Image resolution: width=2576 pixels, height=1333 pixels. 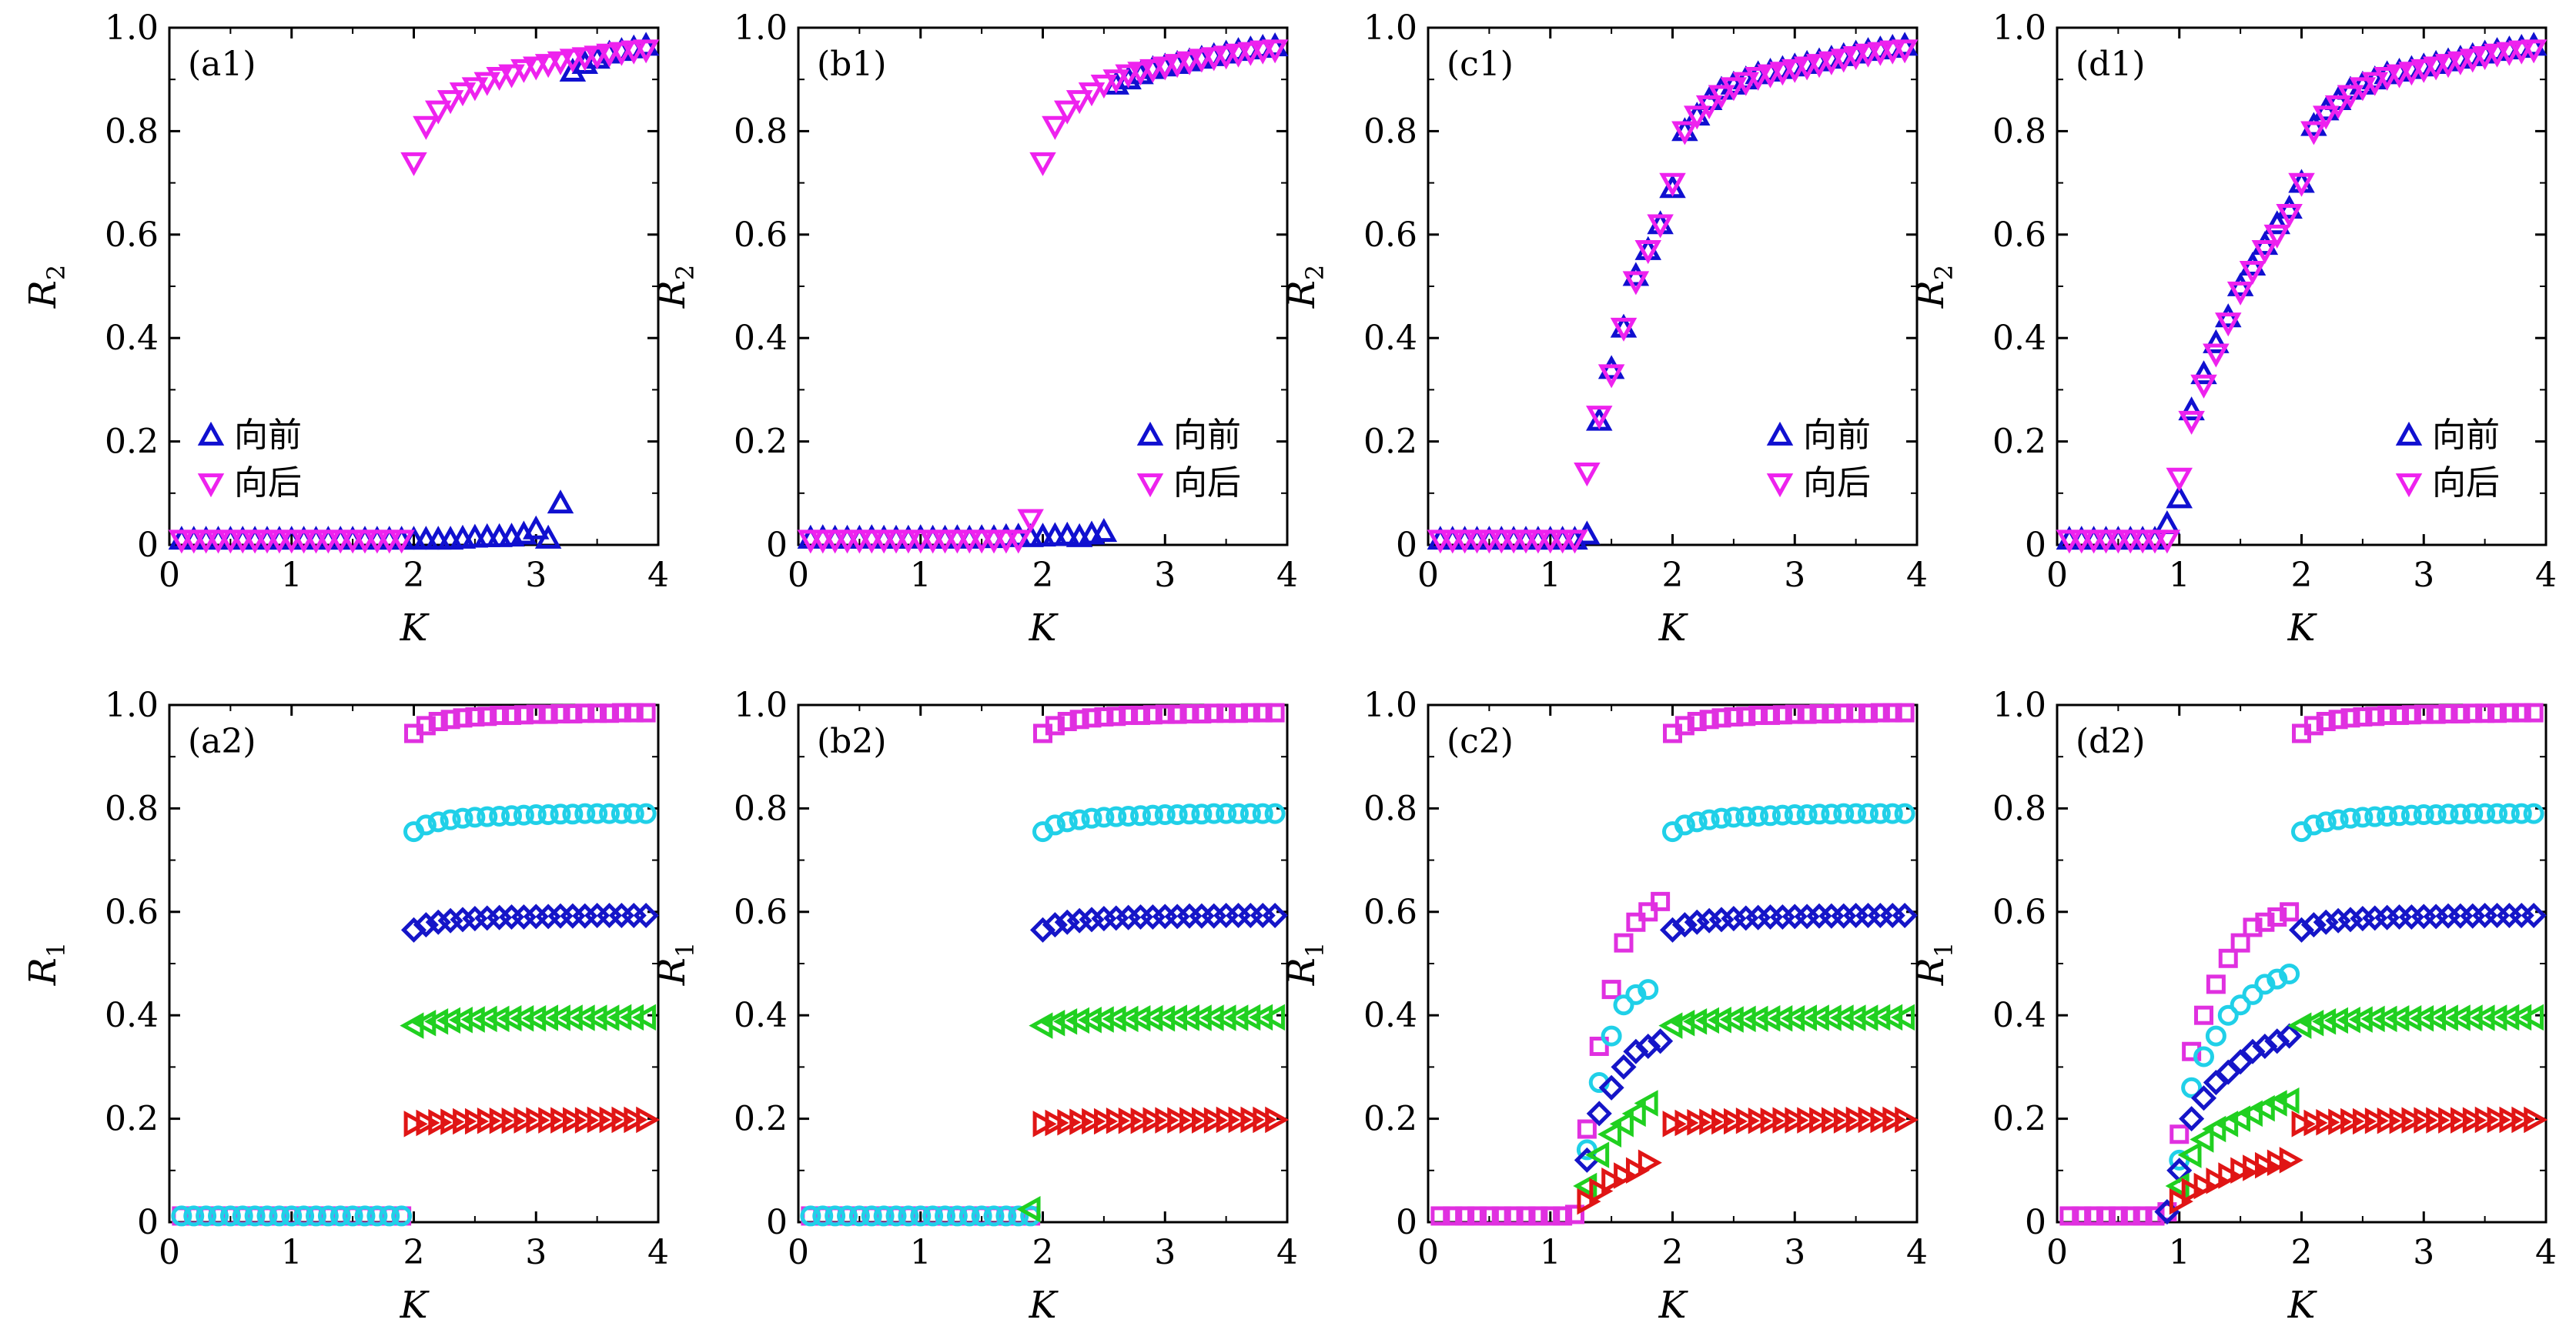 What do you see at coordinates (1917, 575) in the screenshot?
I see `x-tick-label: 4` at bounding box center [1917, 575].